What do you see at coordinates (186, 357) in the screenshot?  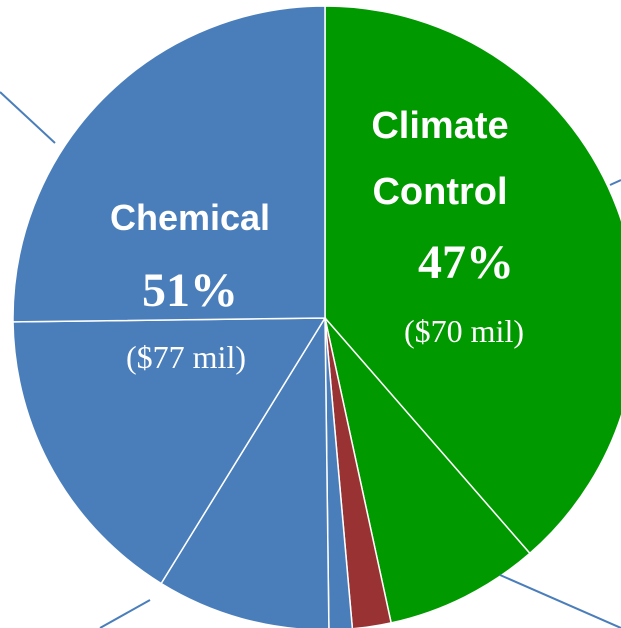 I see `chemical-amount-label: ($77 mil)` at bounding box center [186, 357].